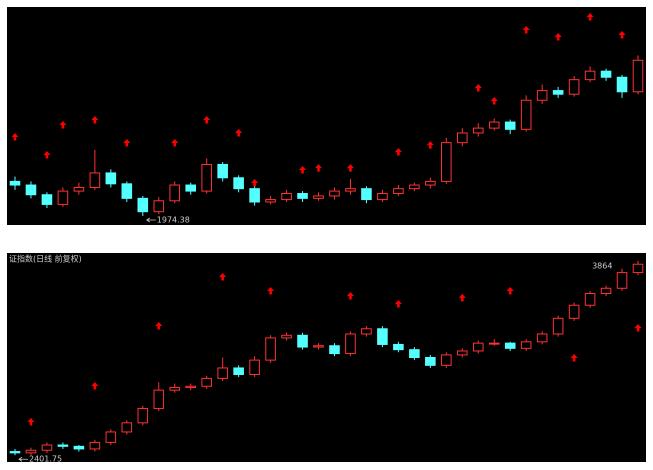 The height and width of the screenshot is (470, 653). I want to click on low-label: 1974.38, so click(173, 219).